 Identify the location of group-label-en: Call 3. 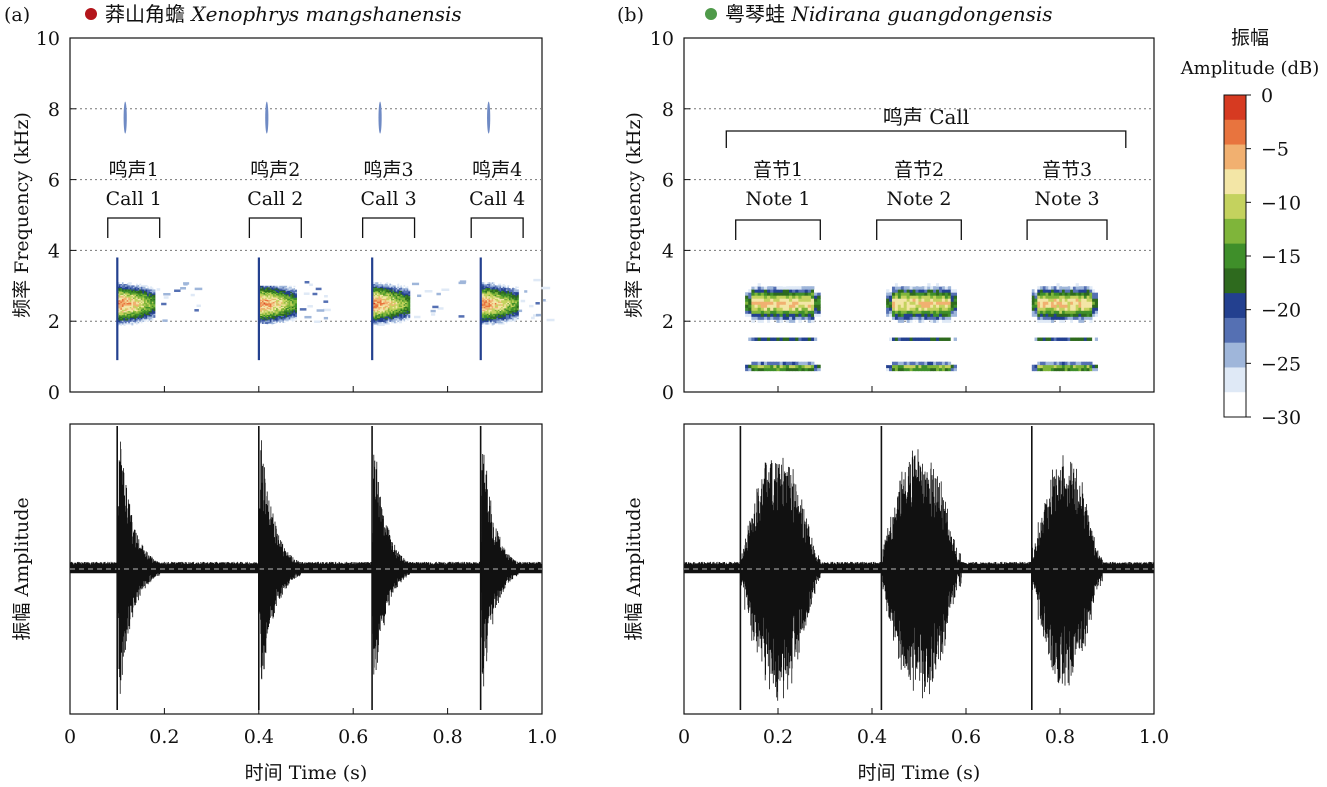
(389, 199).